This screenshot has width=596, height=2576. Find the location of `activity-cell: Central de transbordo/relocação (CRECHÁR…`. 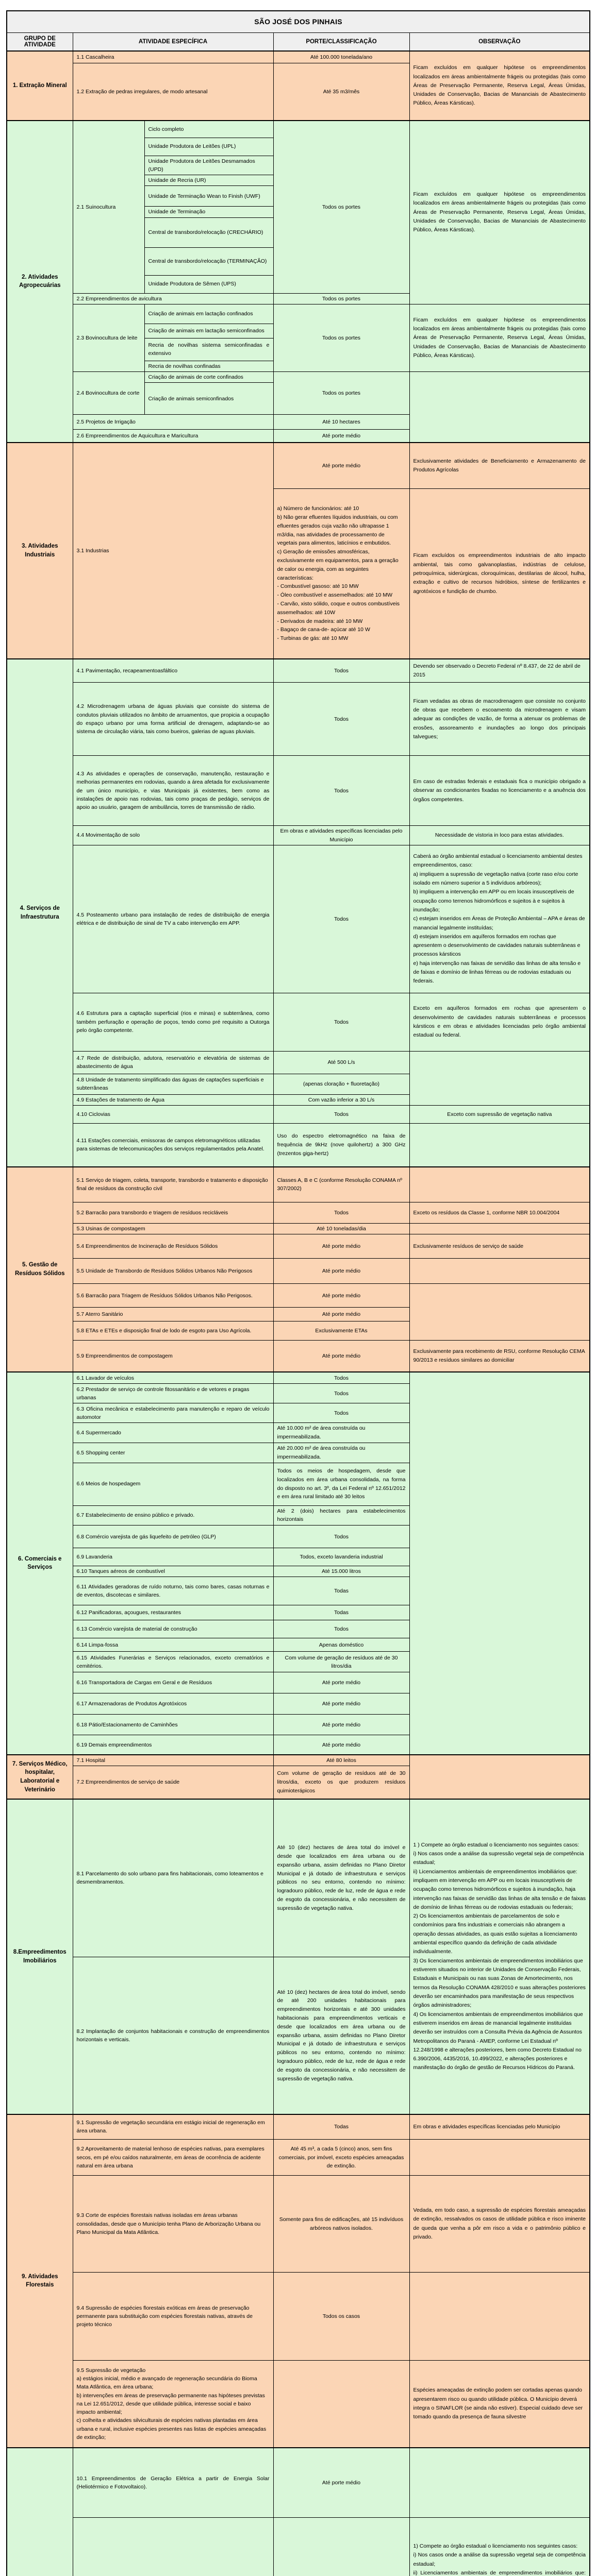

activity-cell: Central de transbordo/relocação (CRECHÁR… is located at coordinates (209, 232).